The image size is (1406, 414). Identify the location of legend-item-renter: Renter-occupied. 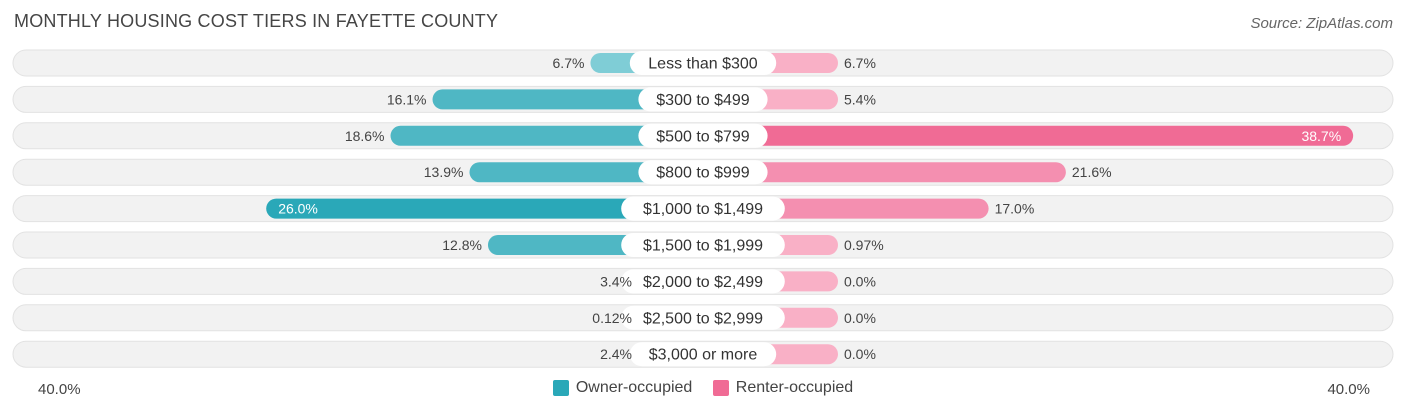
(783, 388).